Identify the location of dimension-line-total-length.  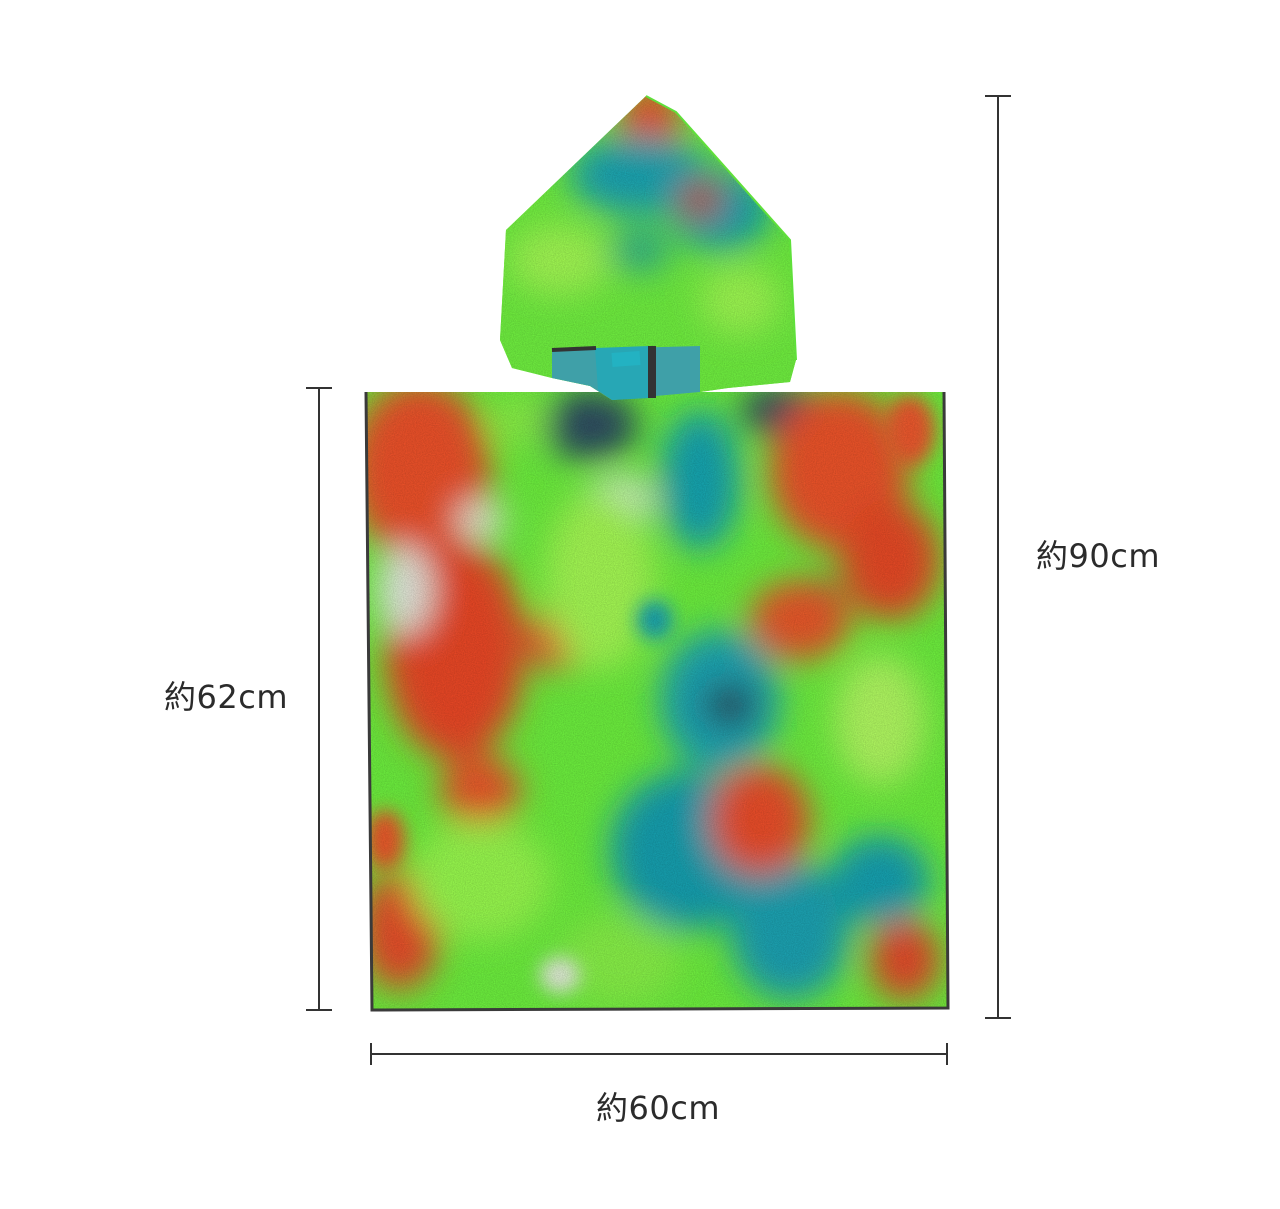
(998, 557).